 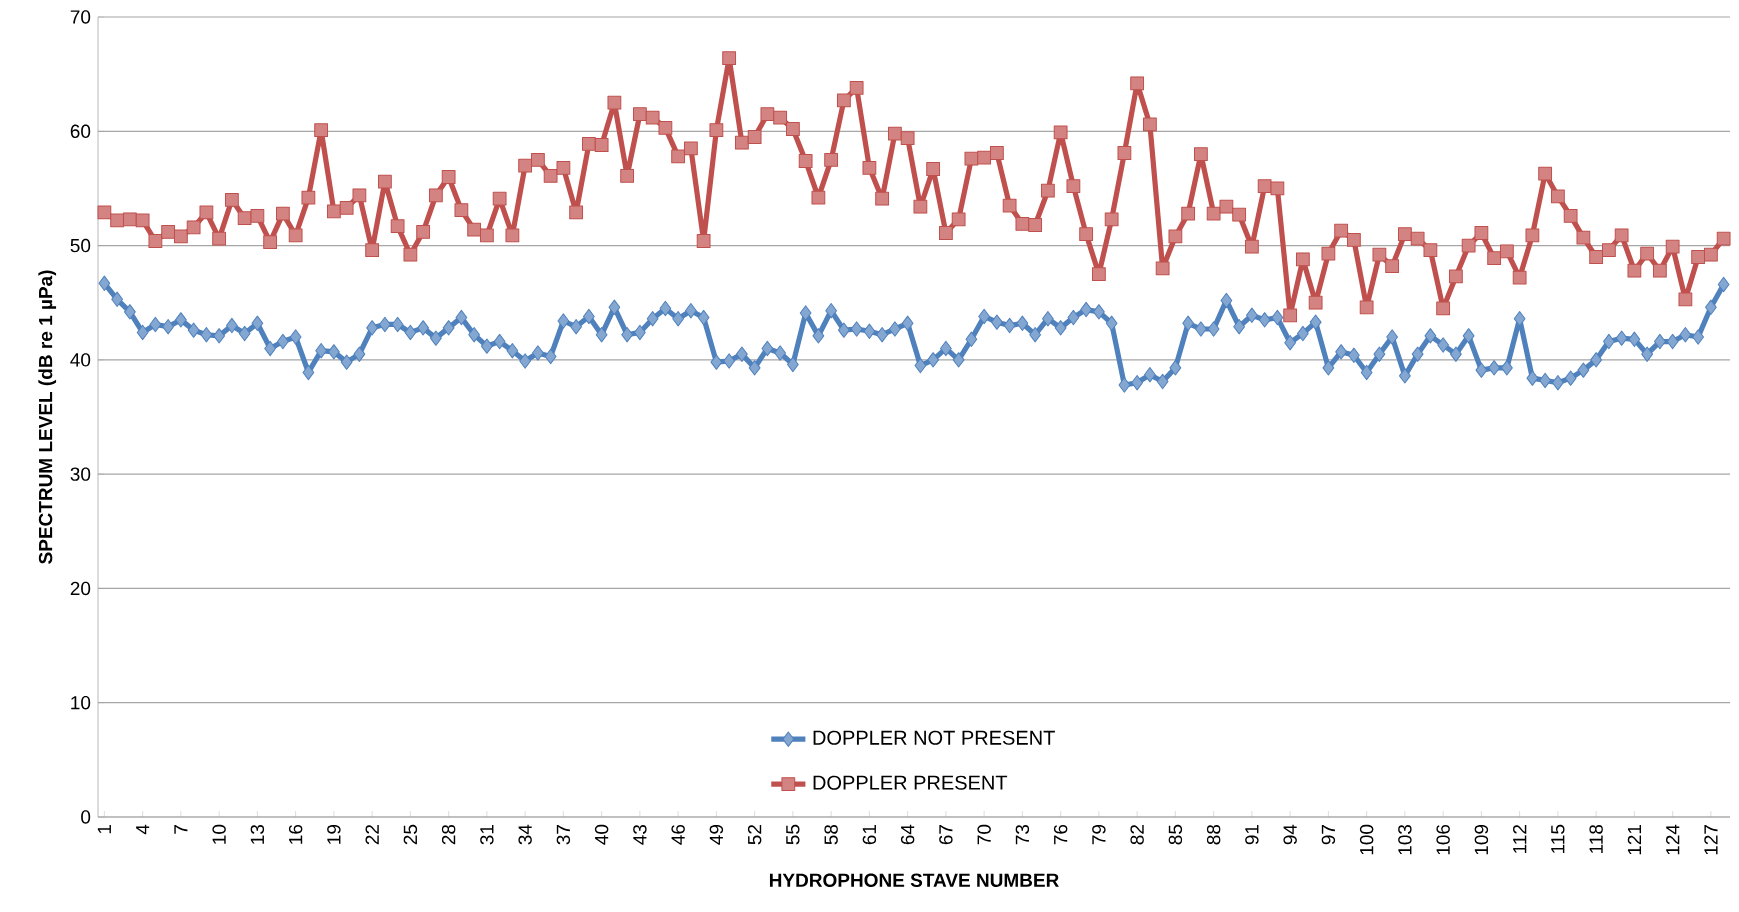 I want to click on x-tick-label: 88, so click(x=1213, y=834).